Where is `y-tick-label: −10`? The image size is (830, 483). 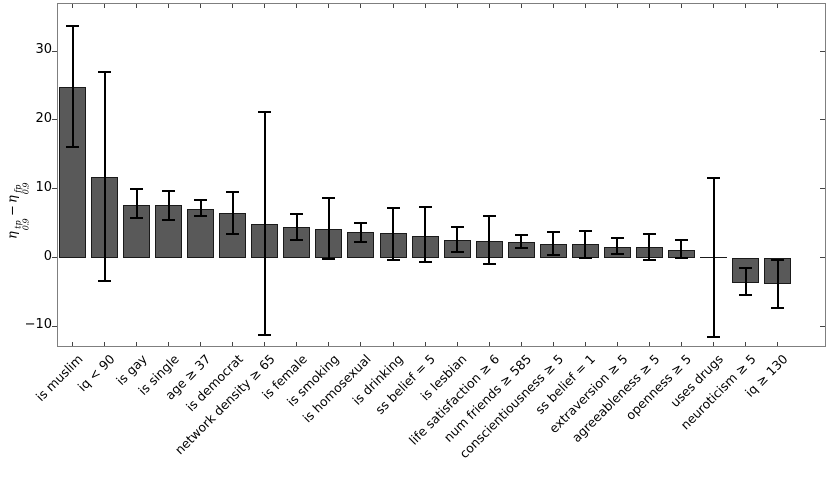
y-tick-label: −10 is located at coordinates (38, 325).